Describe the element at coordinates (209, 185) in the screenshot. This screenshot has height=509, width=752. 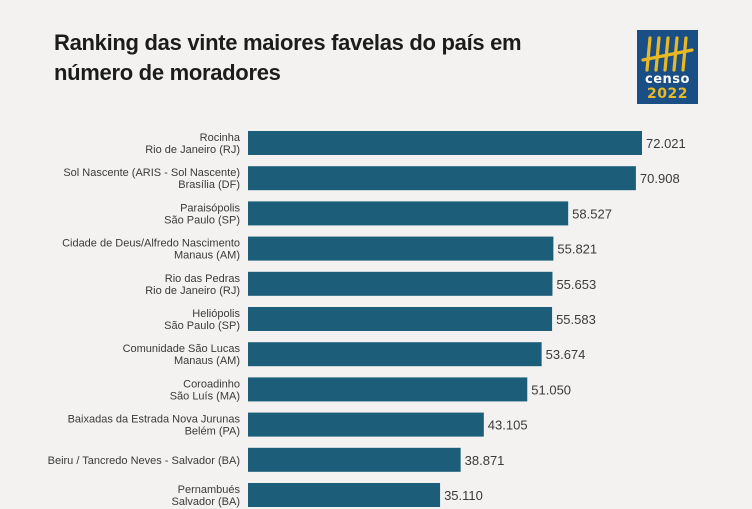
I see `category-label: Brasília (DF)` at that location.